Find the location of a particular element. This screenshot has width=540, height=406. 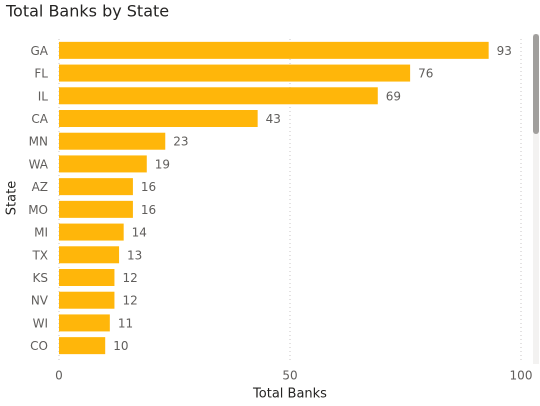

x-tick-label: 100 is located at coordinates (521, 376).